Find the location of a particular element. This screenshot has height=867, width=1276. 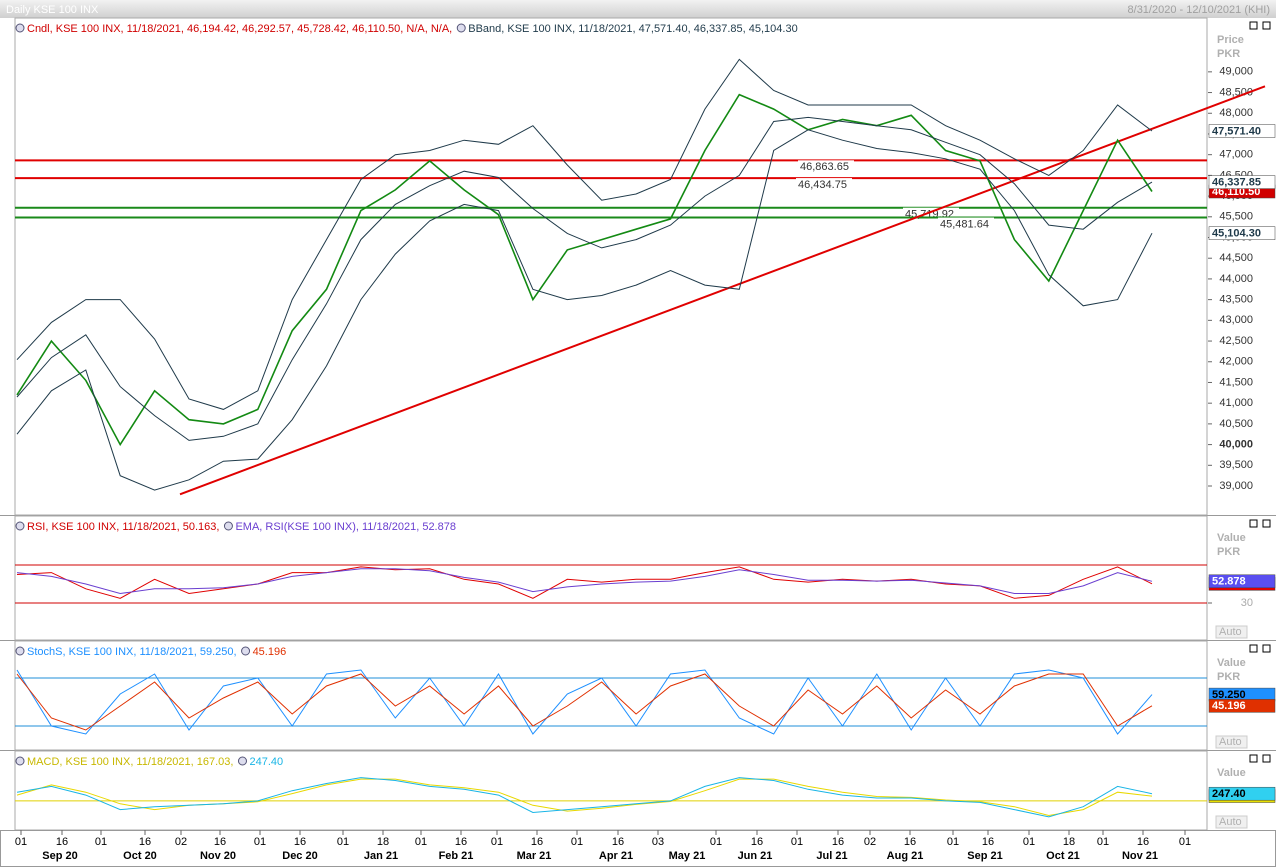

date-month-label: Nov 21 is located at coordinates (1140, 856).